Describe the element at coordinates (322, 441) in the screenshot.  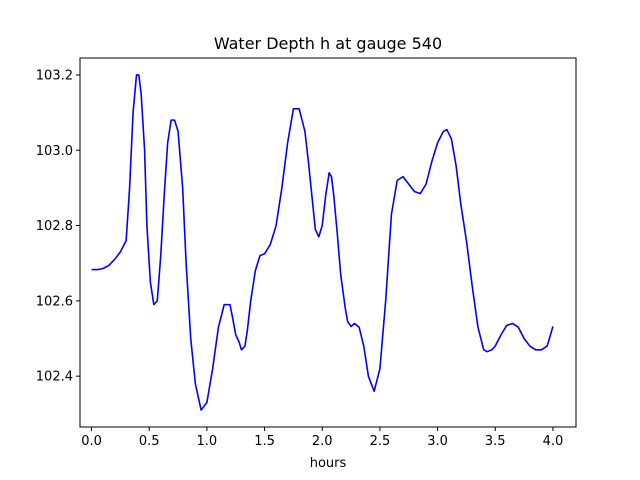
I see `x-tick-label: 2.0` at that location.